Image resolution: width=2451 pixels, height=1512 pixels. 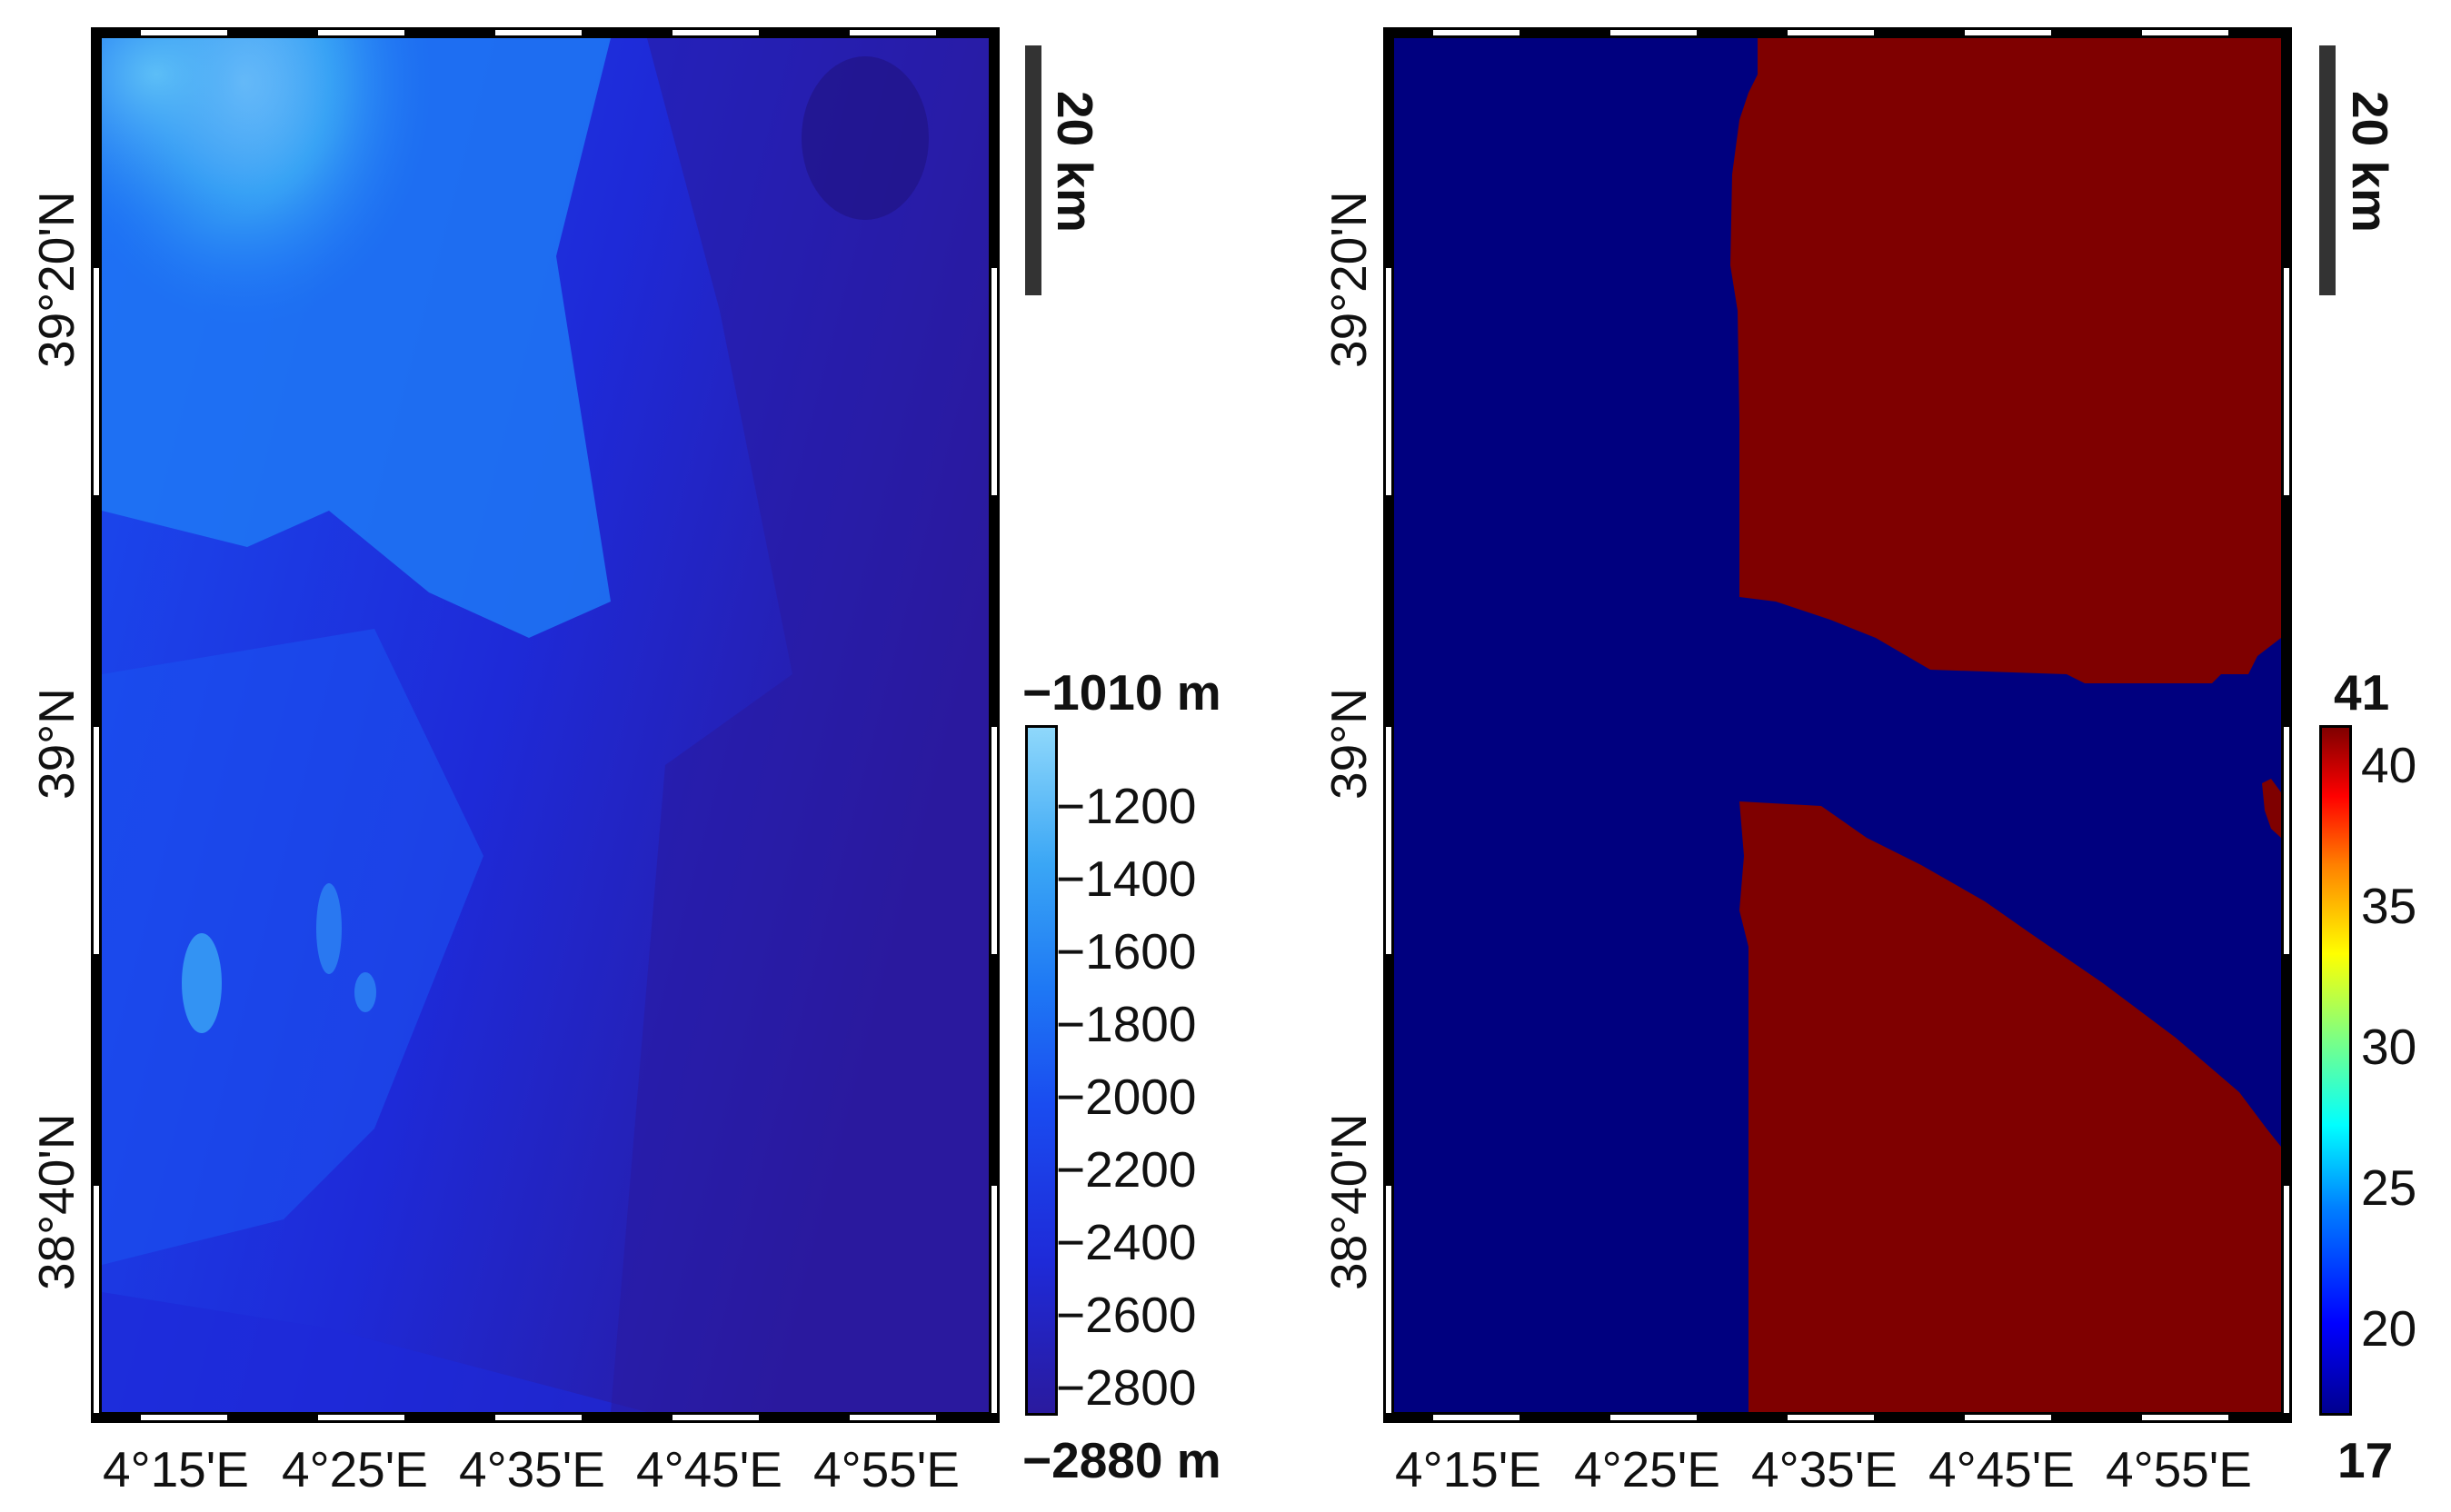 I want to click on colorbar-tick-label: −2000, so click(x=1126, y=1097).